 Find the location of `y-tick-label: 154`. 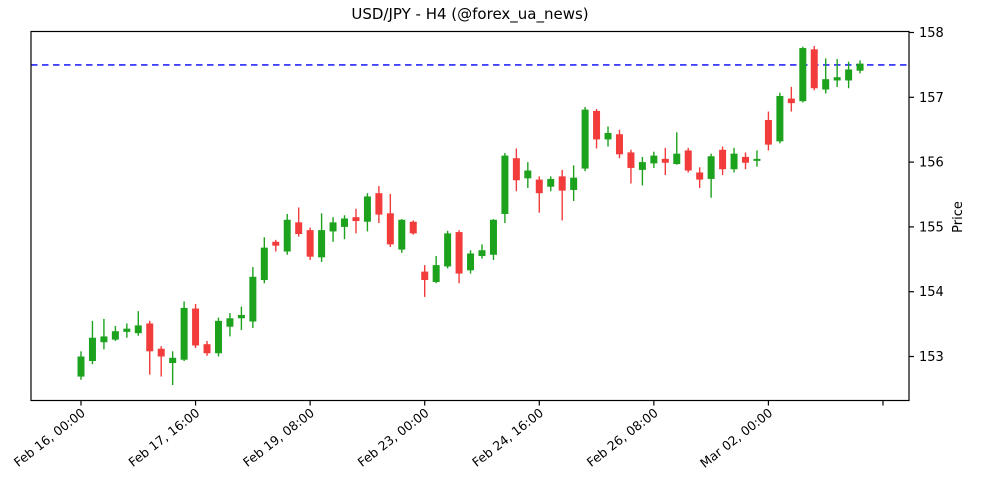

y-tick-label: 154 is located at coordinates (931, 292).